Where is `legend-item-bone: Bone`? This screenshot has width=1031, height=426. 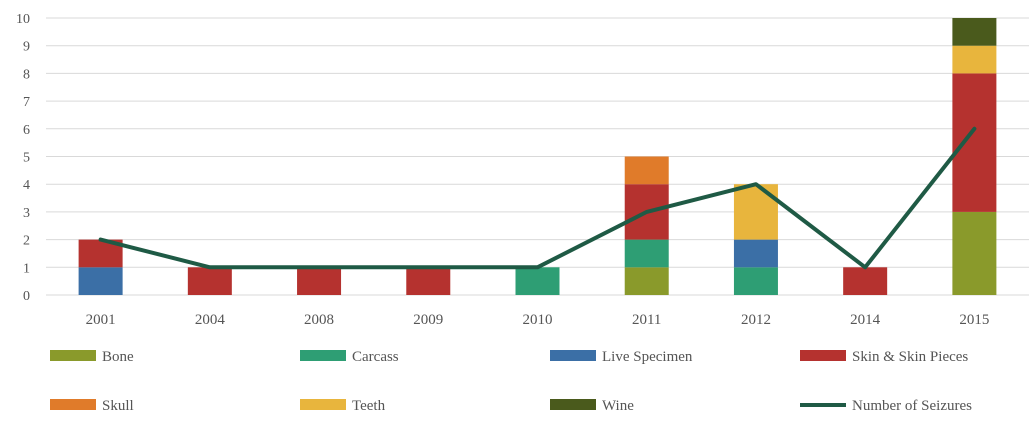 legend-item-bone: Bone is located at coordinates (92, 357).